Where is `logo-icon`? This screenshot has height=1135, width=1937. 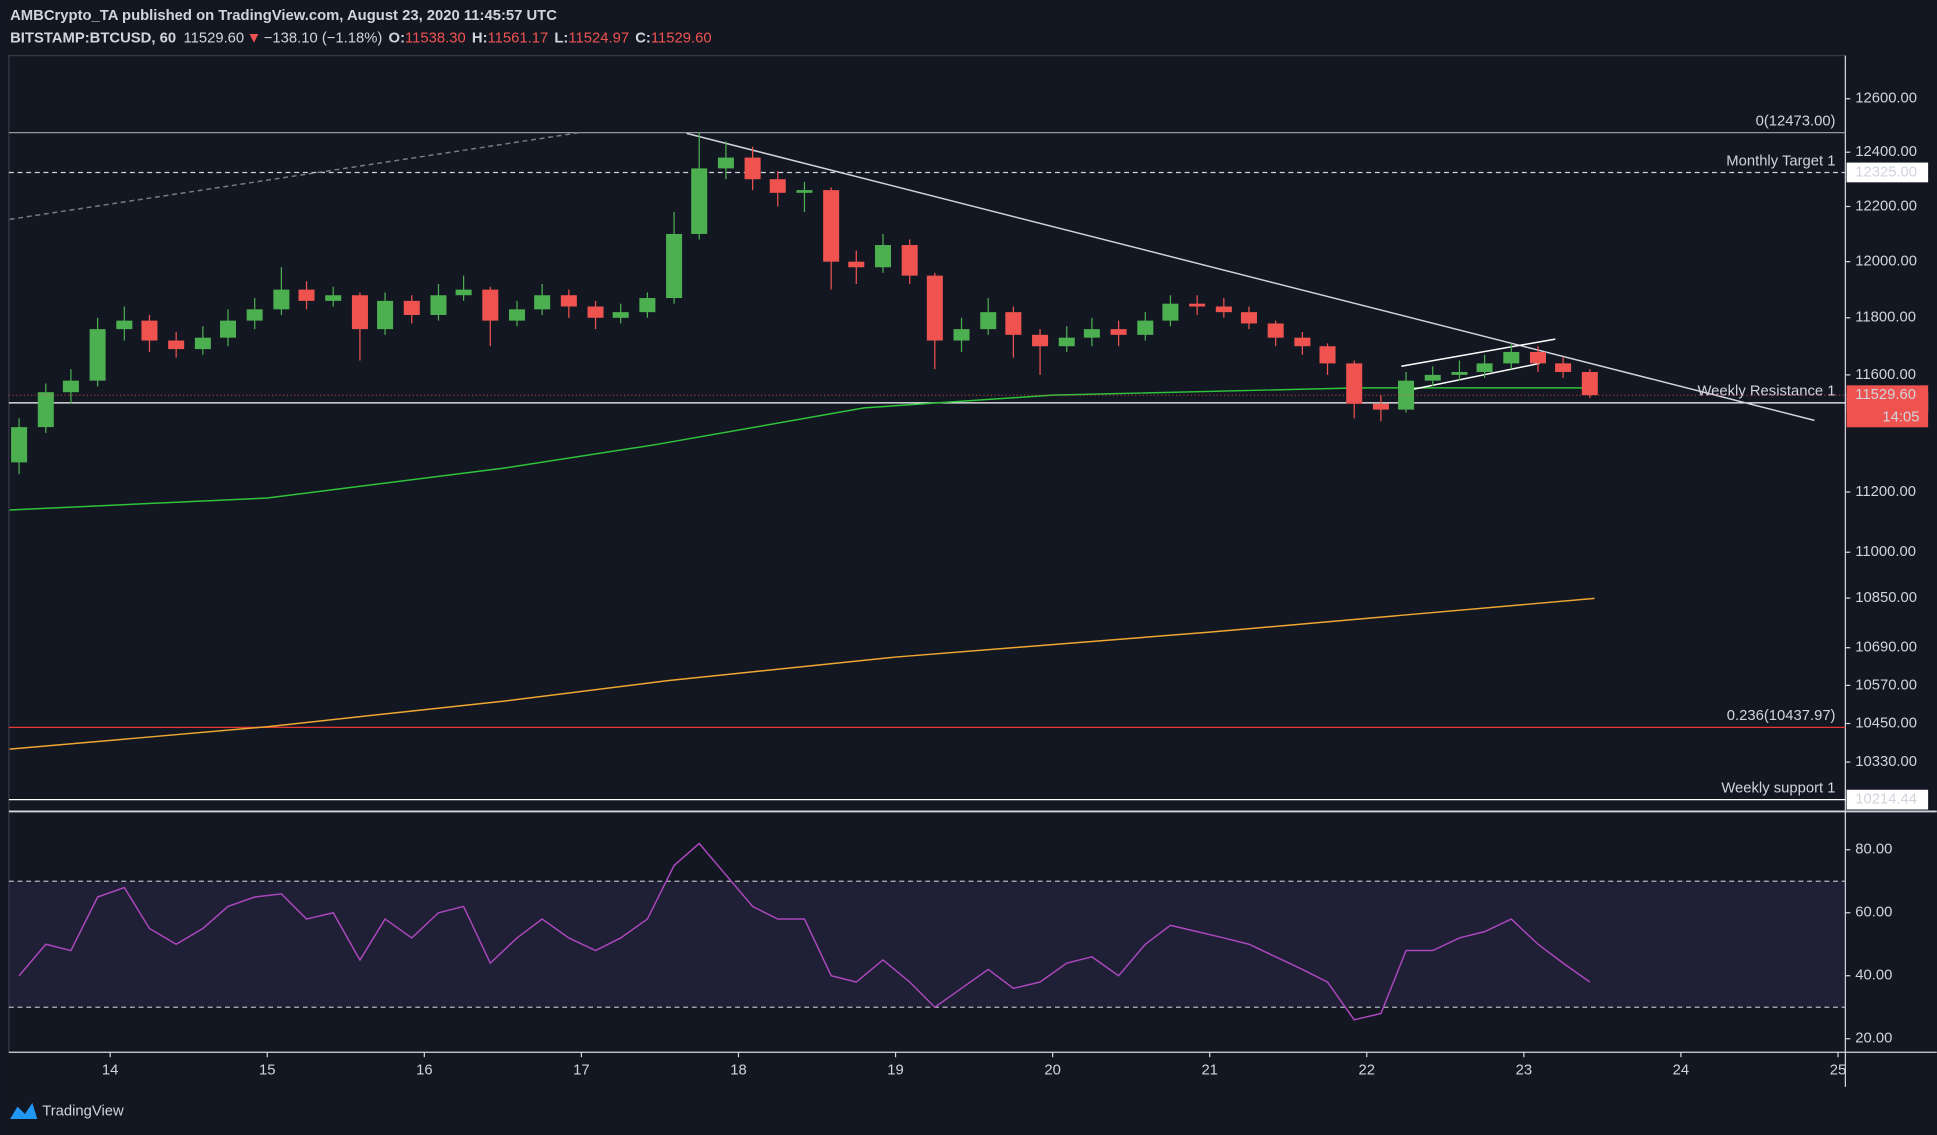 logo-icon is located at coordinates (24, 1110).